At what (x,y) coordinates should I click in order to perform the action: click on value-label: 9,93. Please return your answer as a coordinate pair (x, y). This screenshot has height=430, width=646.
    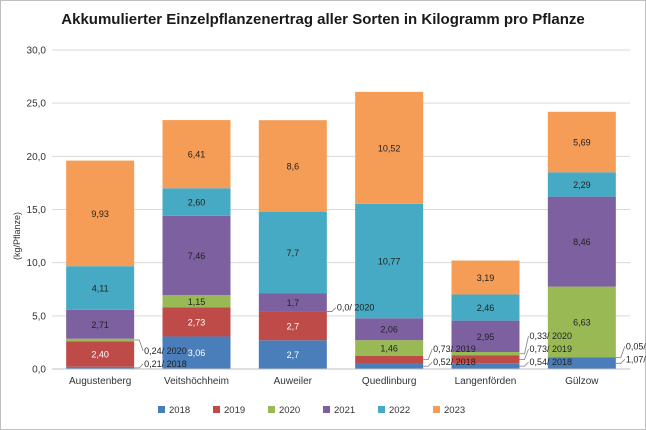
    Looking at the image, I should click on (100, 214).